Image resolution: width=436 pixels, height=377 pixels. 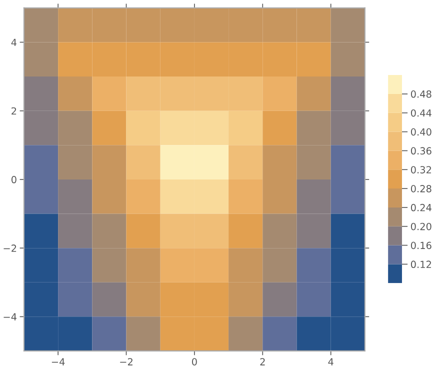 What do you see at coordinates (421, 208) in the screenshot?
I see `color-bar-label: 0.24` at bounding box center [421, 208].